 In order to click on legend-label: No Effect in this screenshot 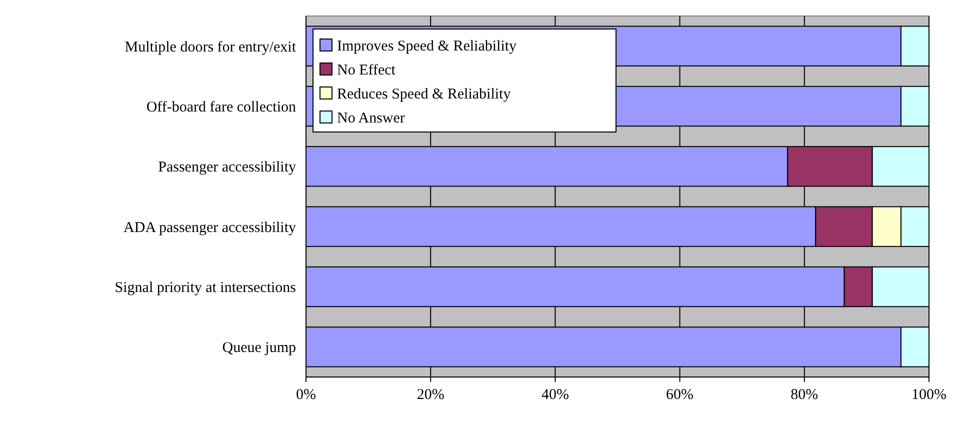, I will do `click(366, 70)`.